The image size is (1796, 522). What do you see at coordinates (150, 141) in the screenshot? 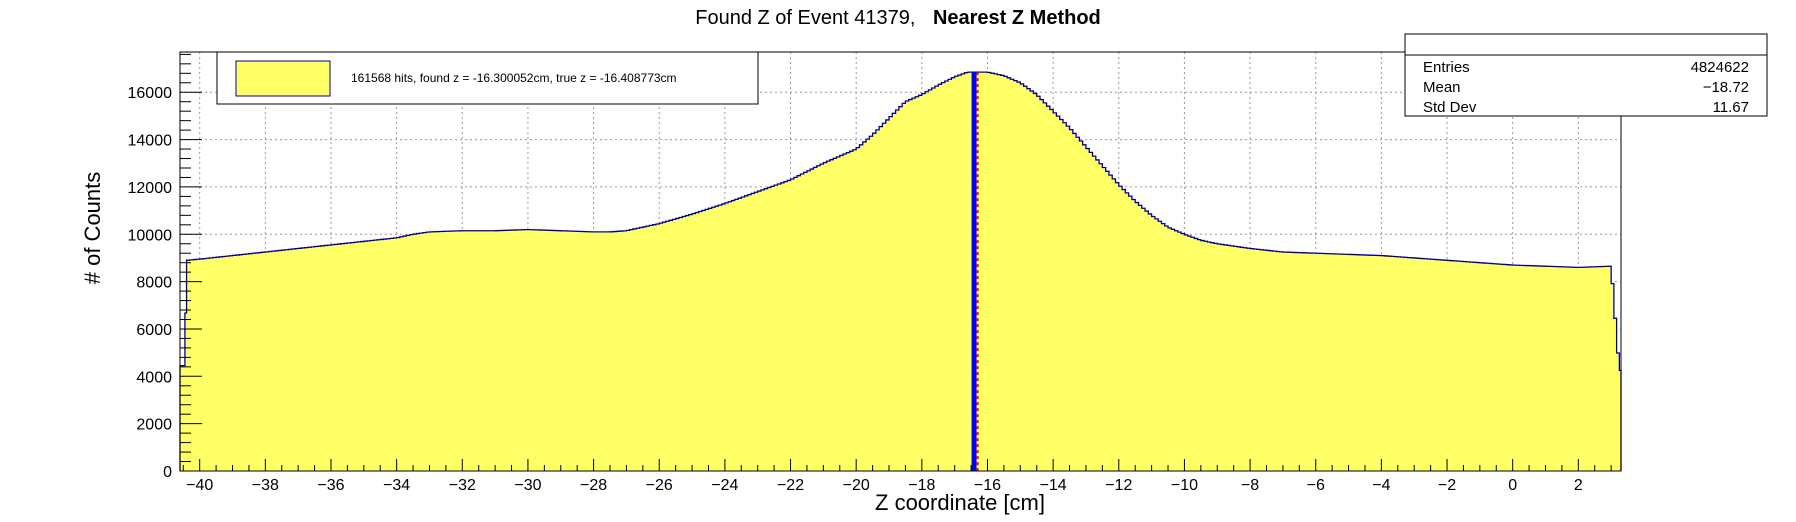
I see `y-tick-label: 14000` at bounding box center [150, 141].